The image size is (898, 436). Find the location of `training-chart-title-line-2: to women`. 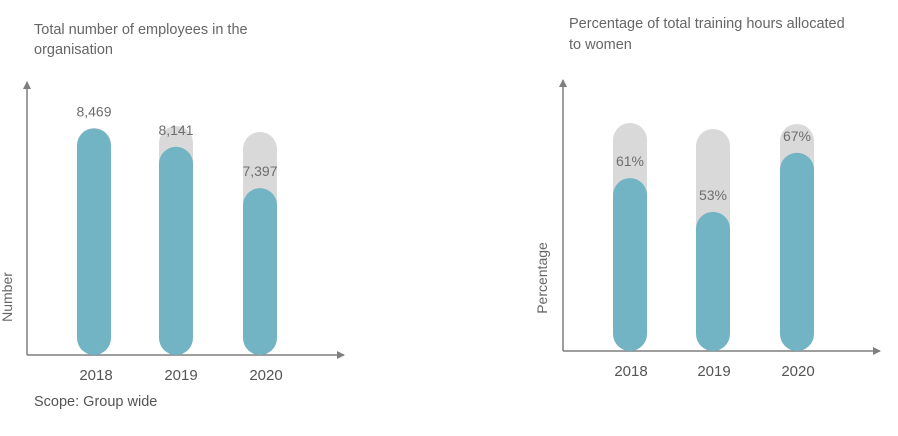

training-chart-title-line-2: to women is located at coordinates (600, 45).